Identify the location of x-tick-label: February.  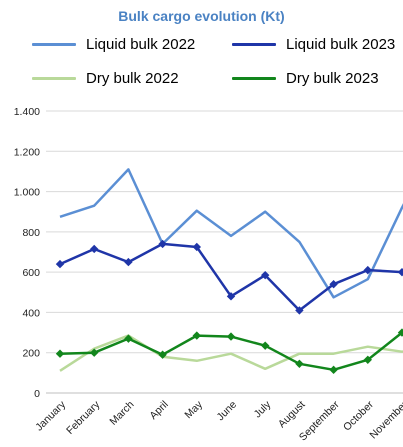
(83, 417).